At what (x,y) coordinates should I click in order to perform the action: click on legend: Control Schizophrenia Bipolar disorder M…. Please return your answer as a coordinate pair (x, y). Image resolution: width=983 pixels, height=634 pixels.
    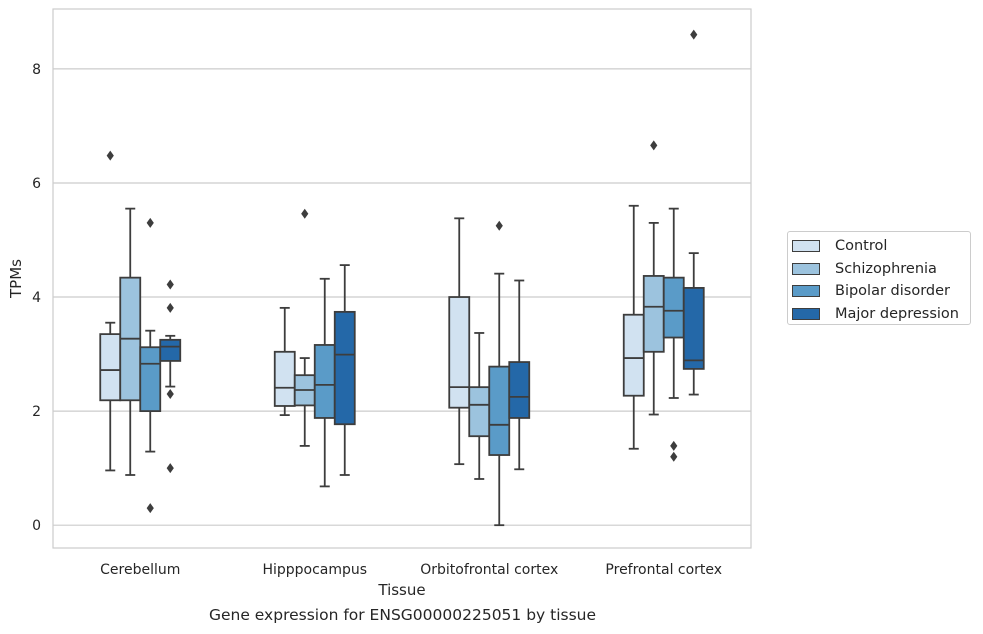
    Looking at the image, I should click on (879, 278).